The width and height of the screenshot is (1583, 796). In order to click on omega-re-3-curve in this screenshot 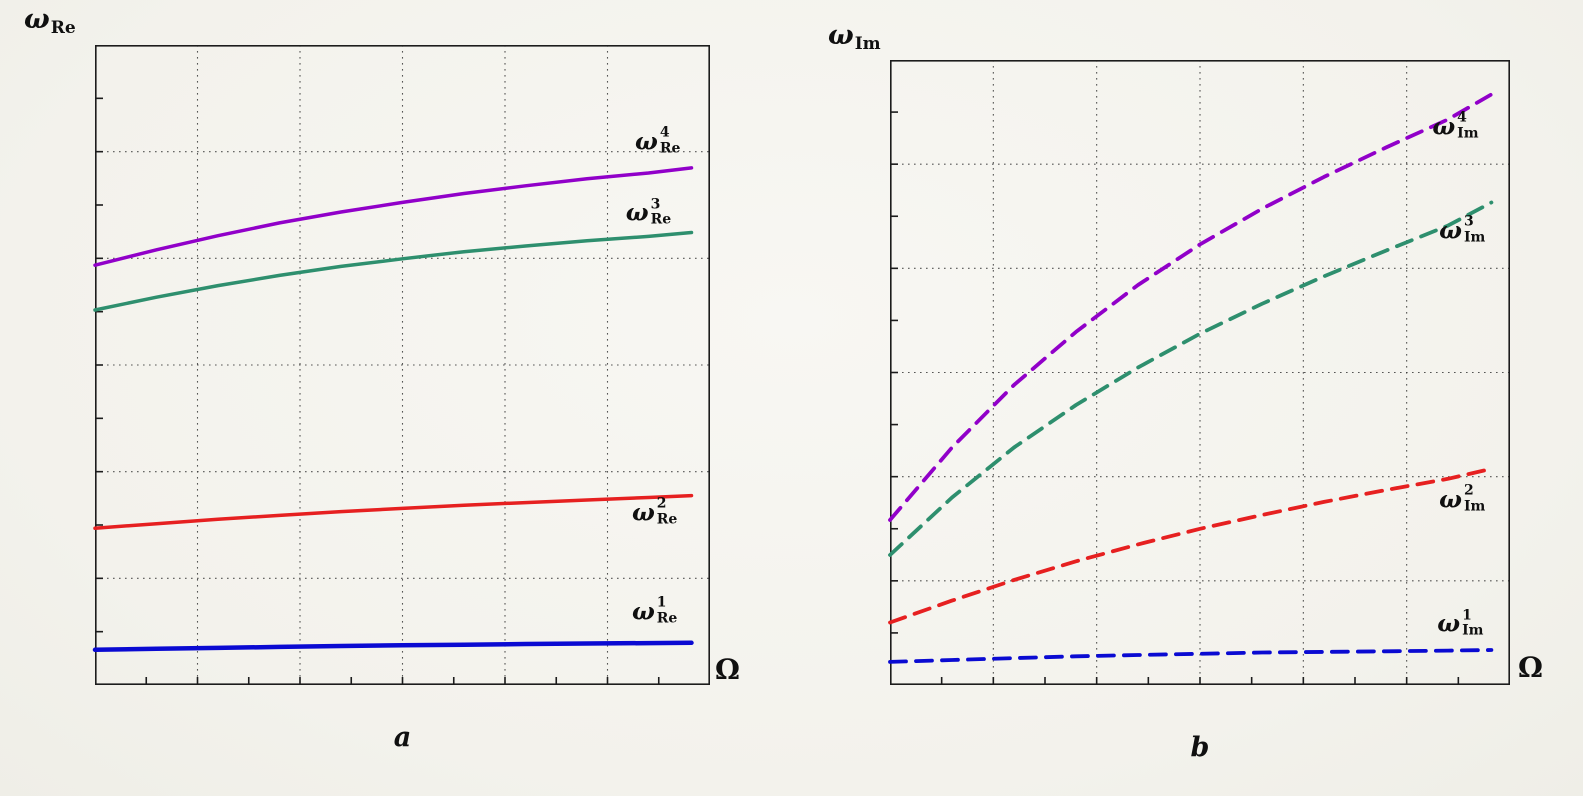, I will do `click(393, 271)`.